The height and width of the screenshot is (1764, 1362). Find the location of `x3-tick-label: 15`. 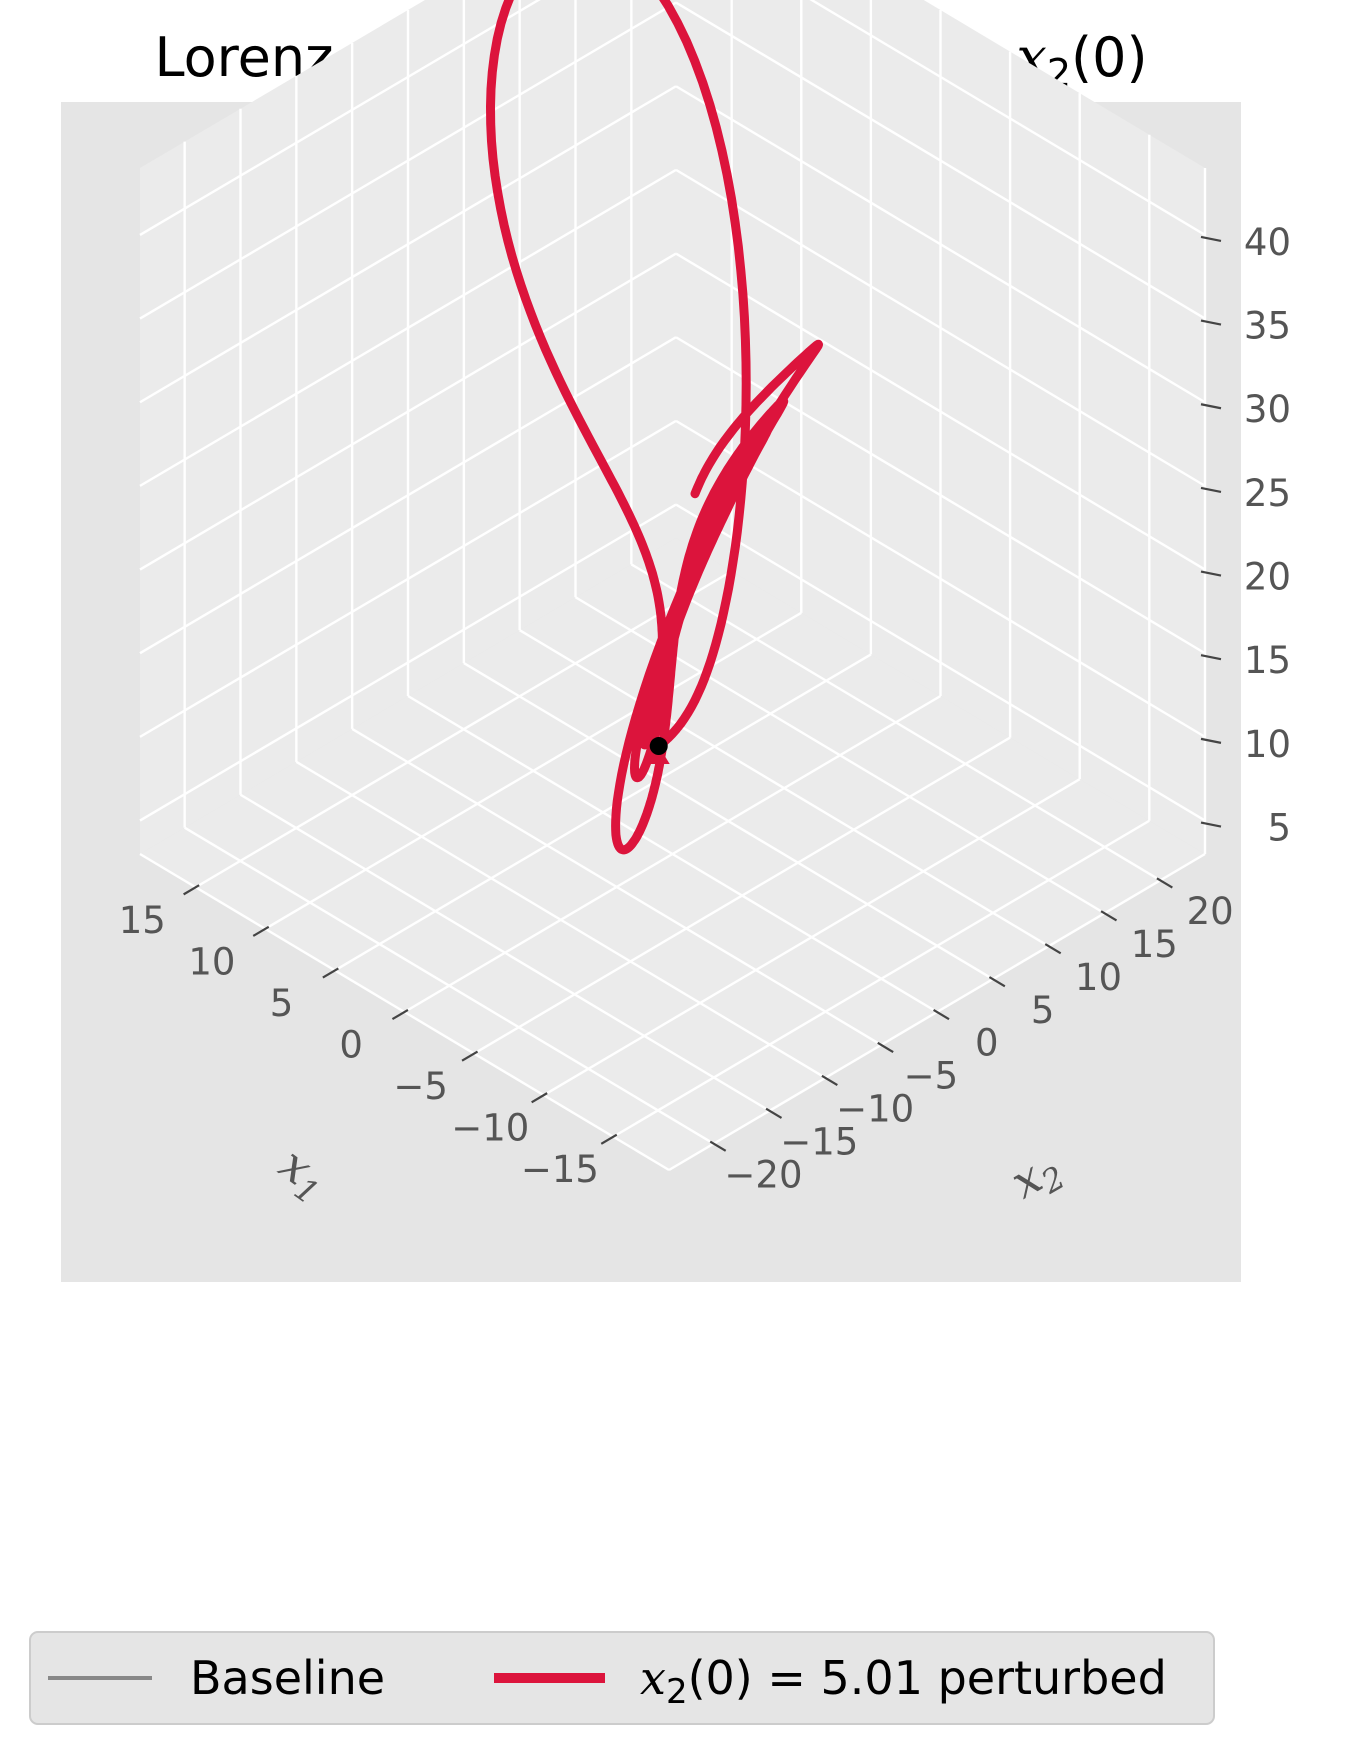

x3-tick-label: 15 is located at coordinates (1267, 660).